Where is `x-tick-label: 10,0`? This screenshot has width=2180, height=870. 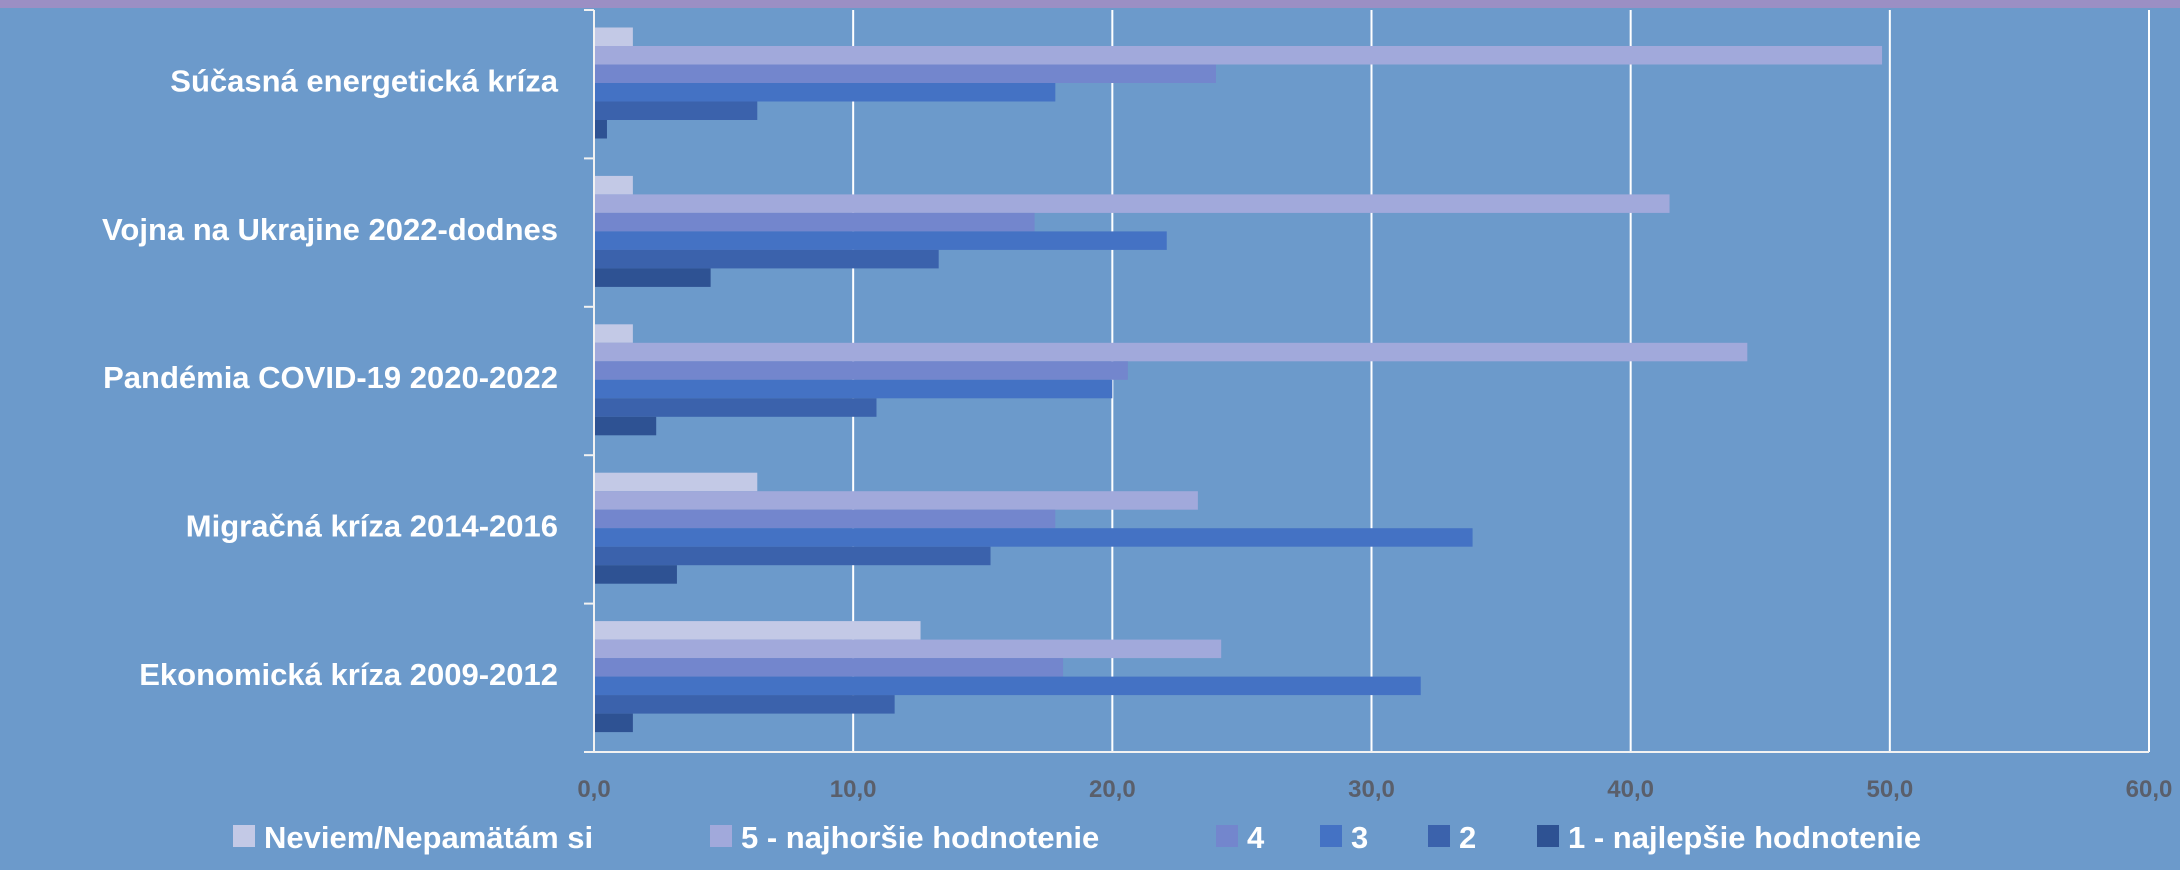 x-tick-label: 10,0 is located at coordinates (853, 789).